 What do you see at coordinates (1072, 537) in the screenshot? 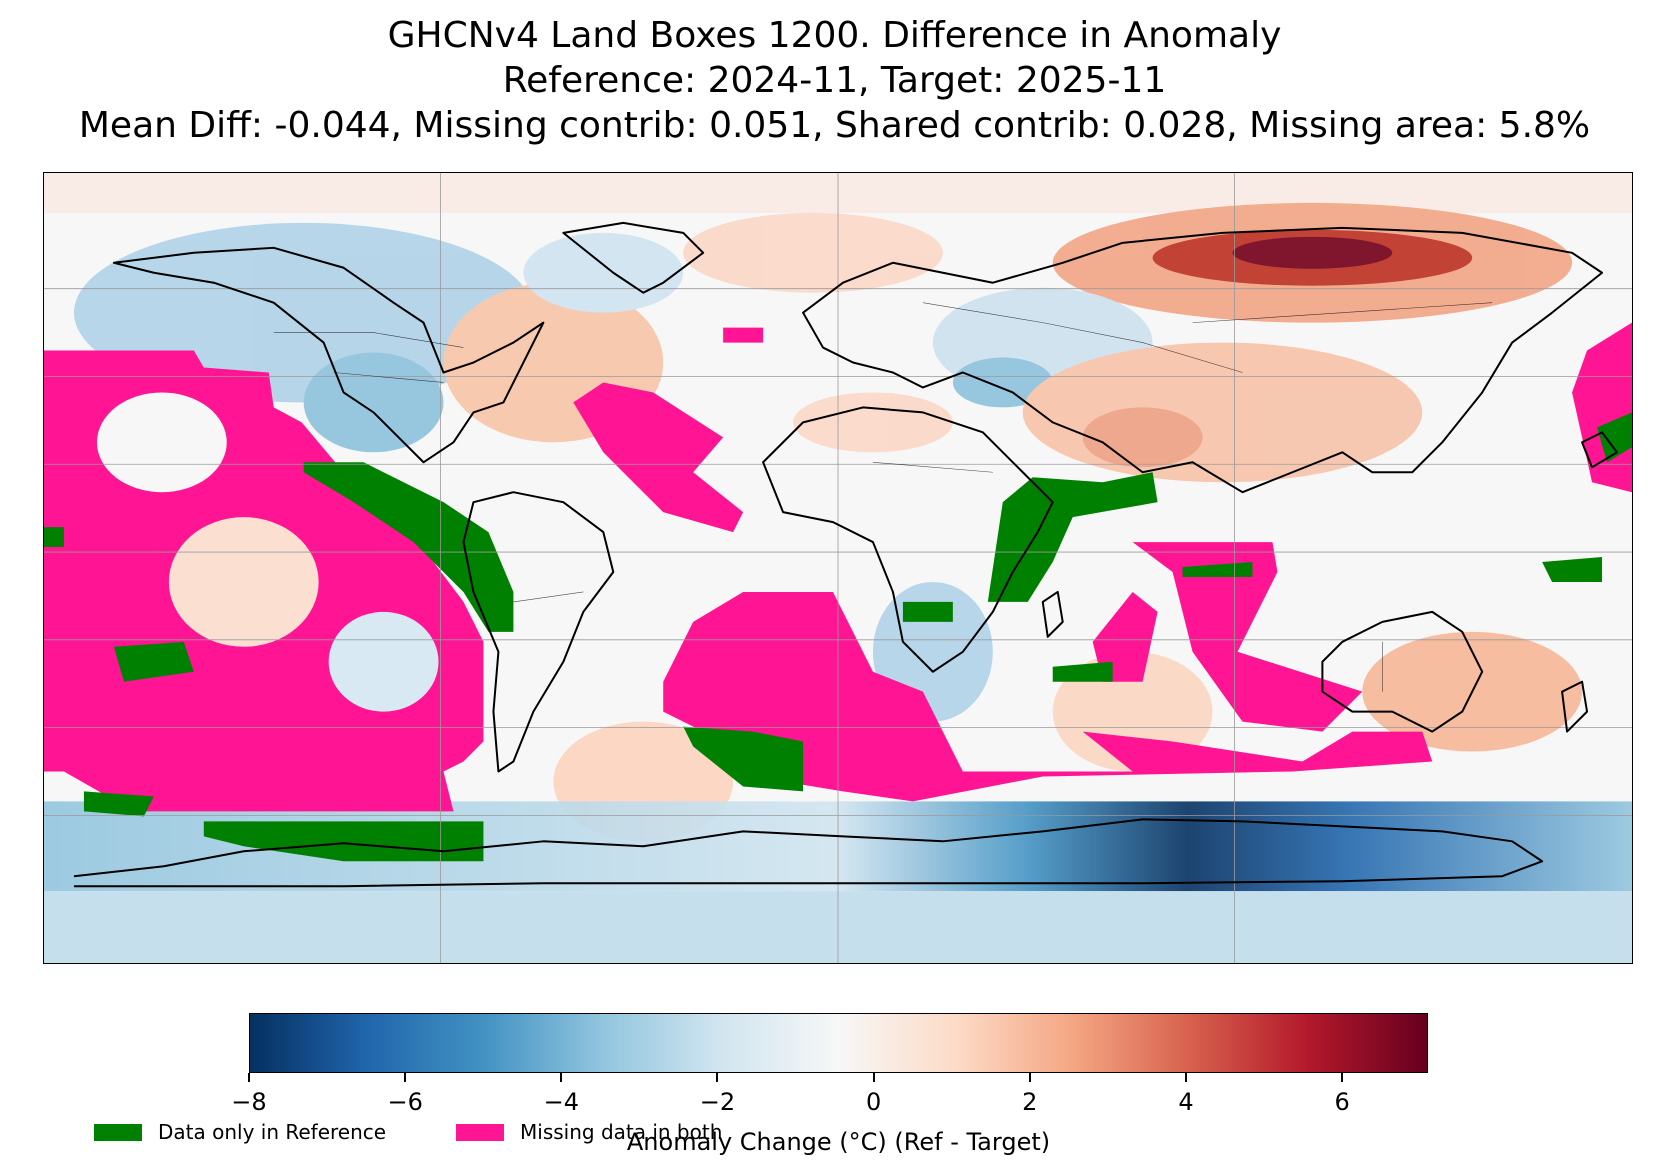
I see `east-africa-green` at bounding box center [1072, 537].